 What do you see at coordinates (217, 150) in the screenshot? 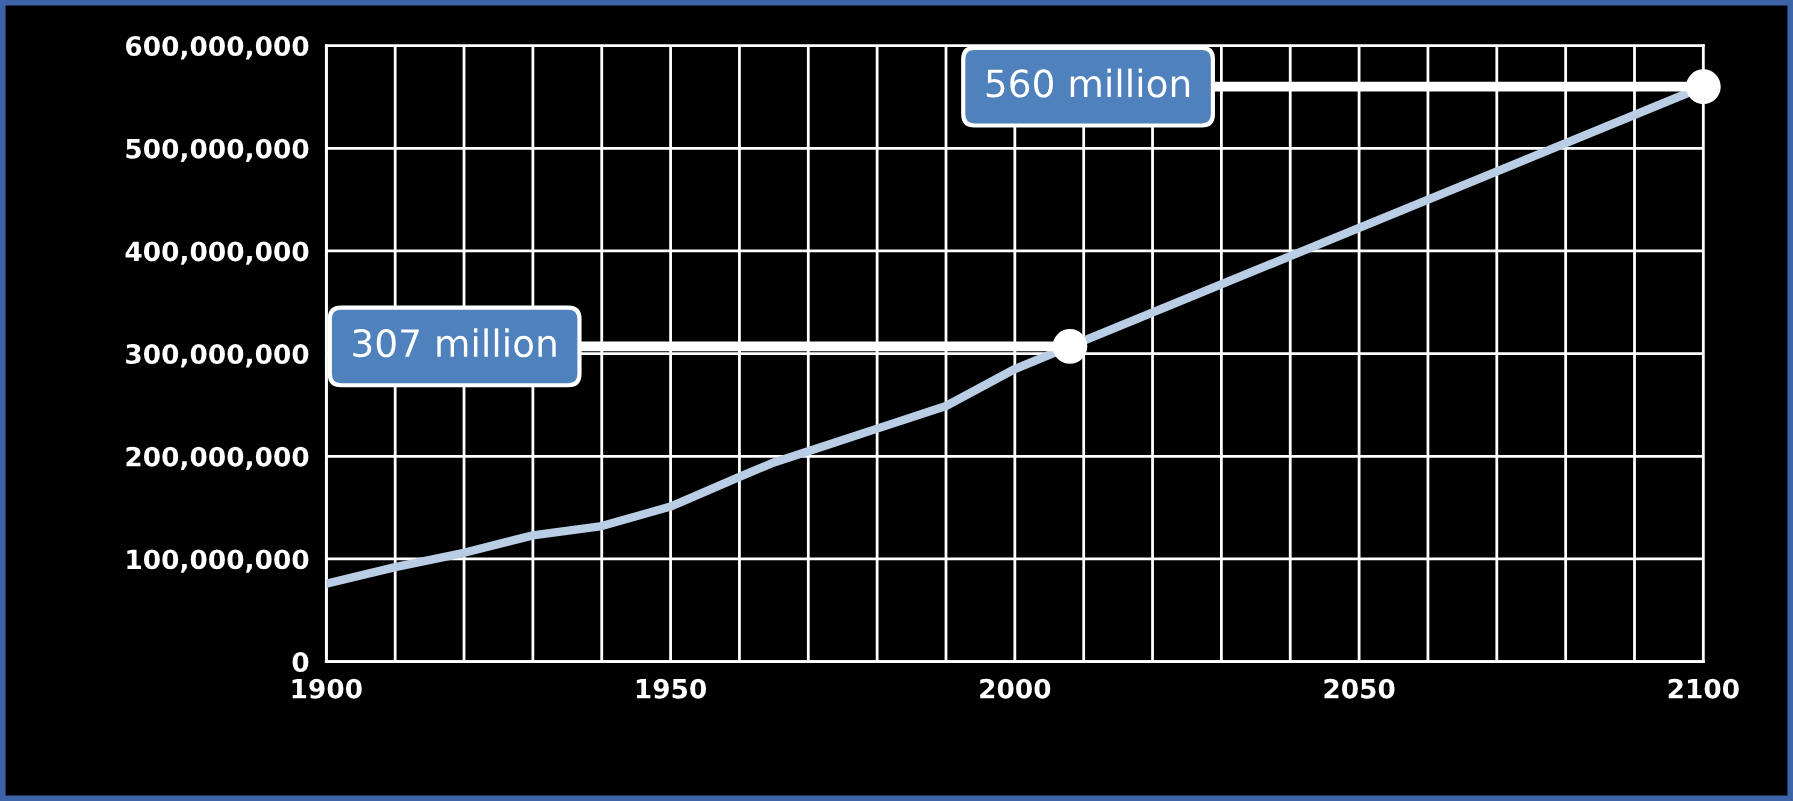
I see `y-tick-label: 500,000,000` at bounding box center [217, 150].